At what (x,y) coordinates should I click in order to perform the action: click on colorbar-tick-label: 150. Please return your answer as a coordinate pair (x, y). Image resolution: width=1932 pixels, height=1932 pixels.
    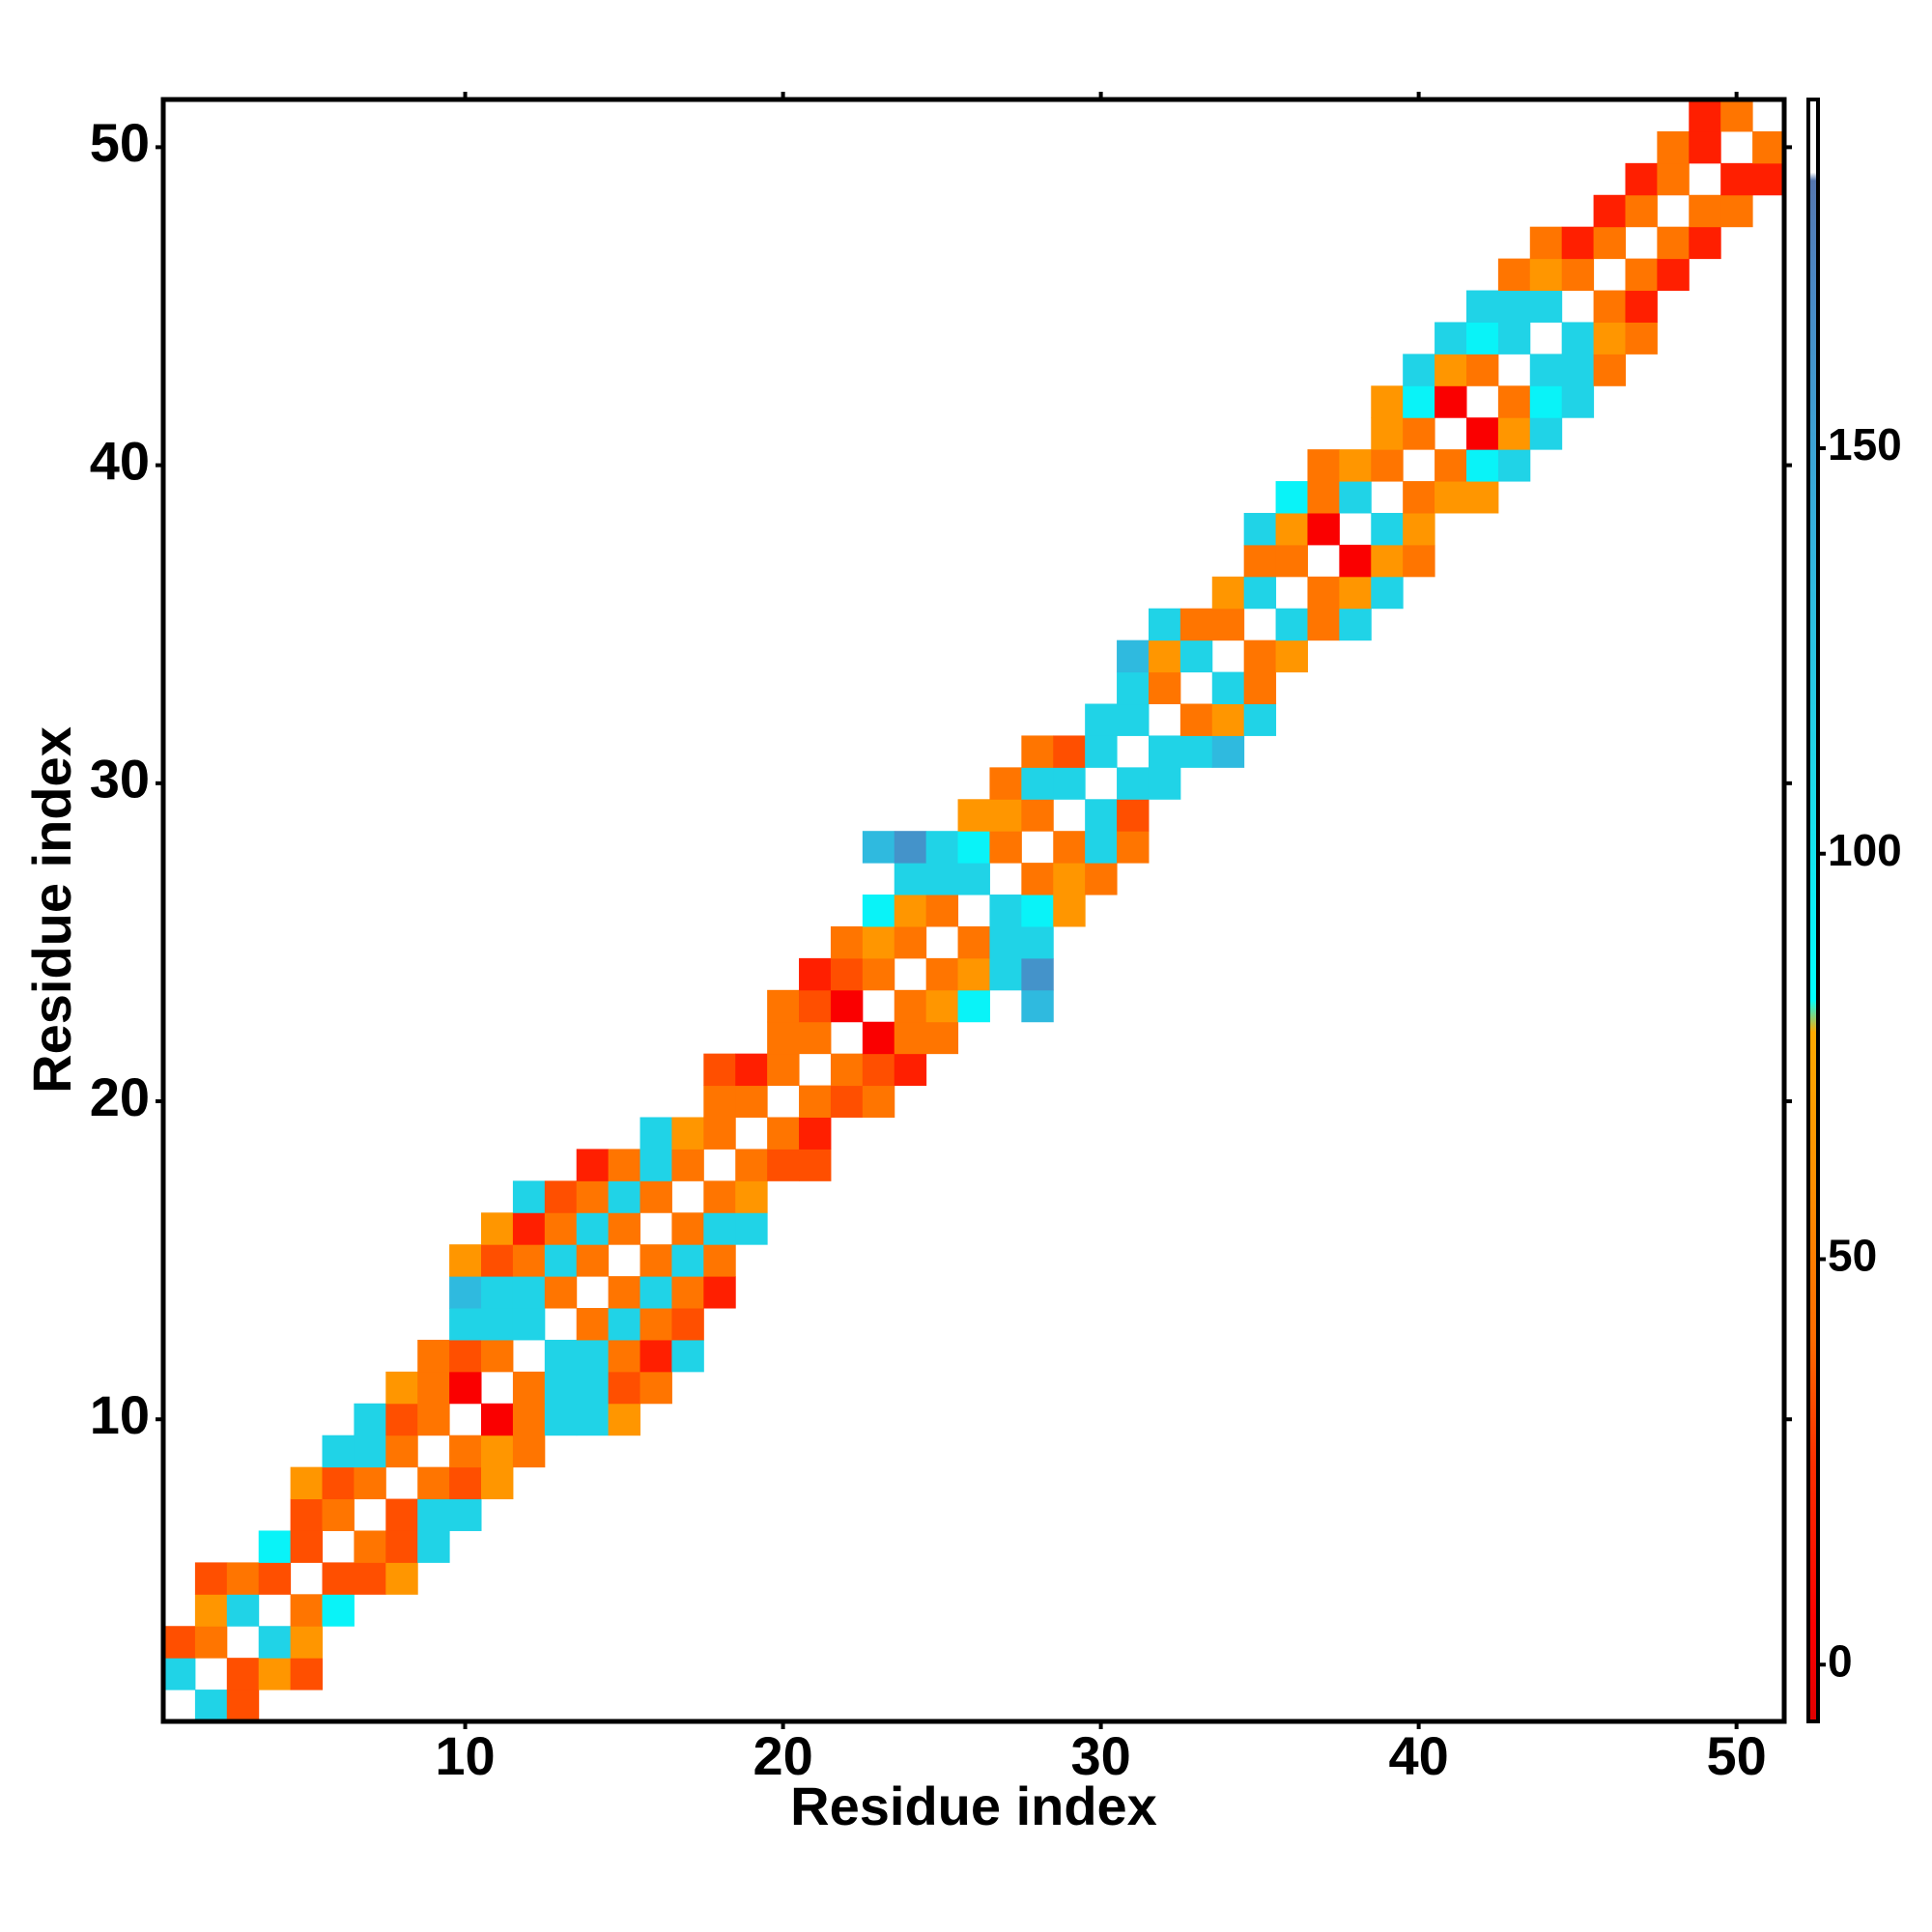
    Looking at the image, I should click on (1865, 444).